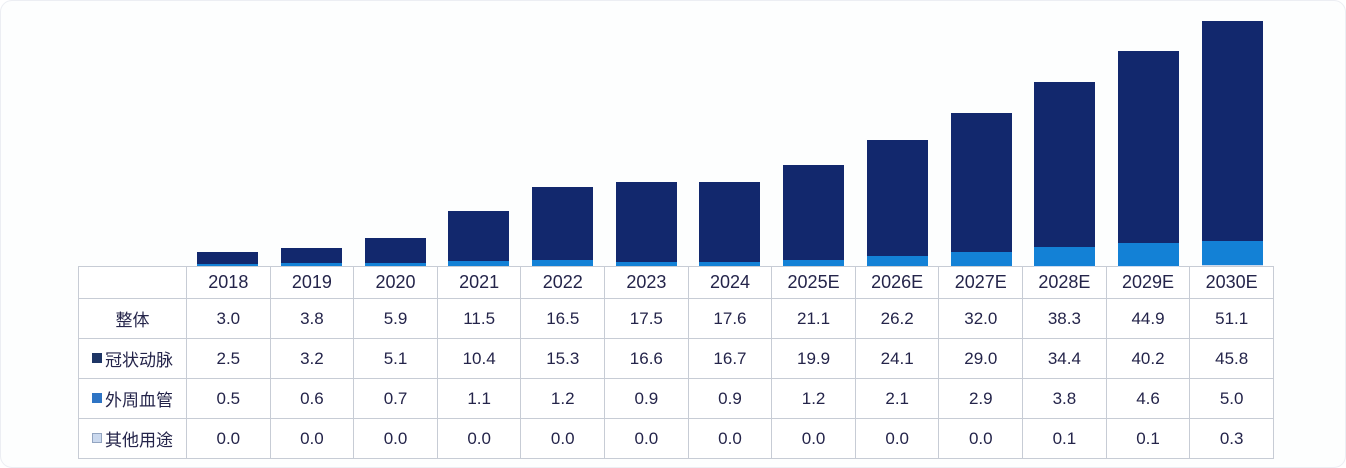 The height and width of the screenshot is (468, 1346). Describe the element at coordinates (479, 318) in the screenshot. I see `cell-total-2021: 11.5` at that location.